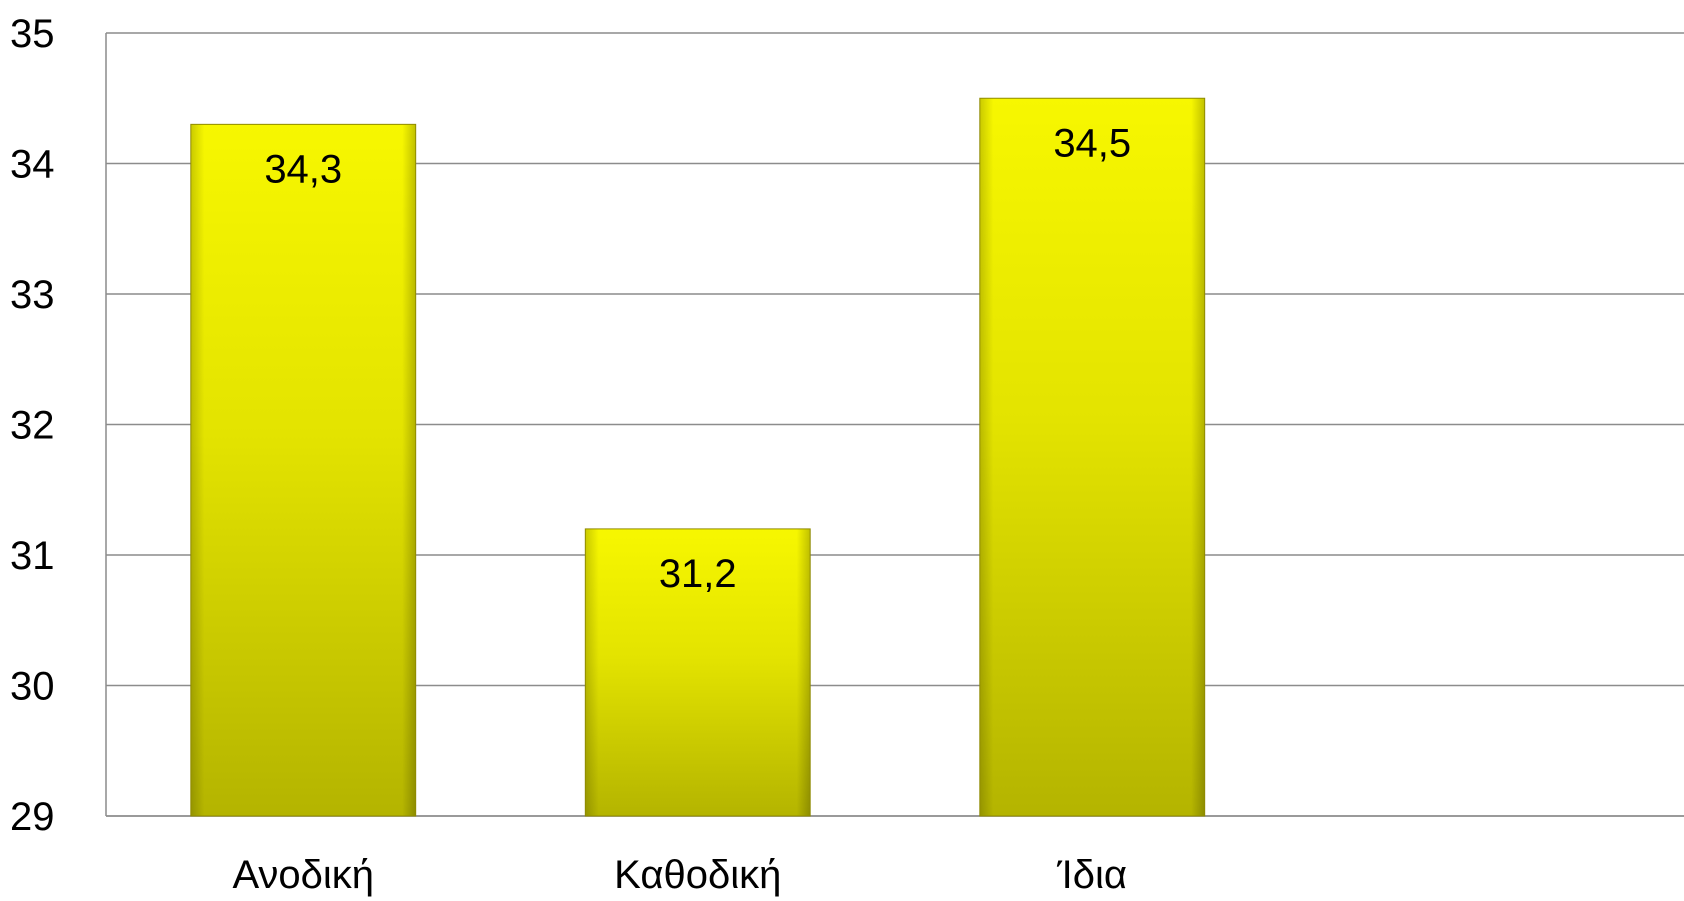  Describe the element at coordinates (32, 687) in the screenshot. I see `y-tick-label: 30` at that location.